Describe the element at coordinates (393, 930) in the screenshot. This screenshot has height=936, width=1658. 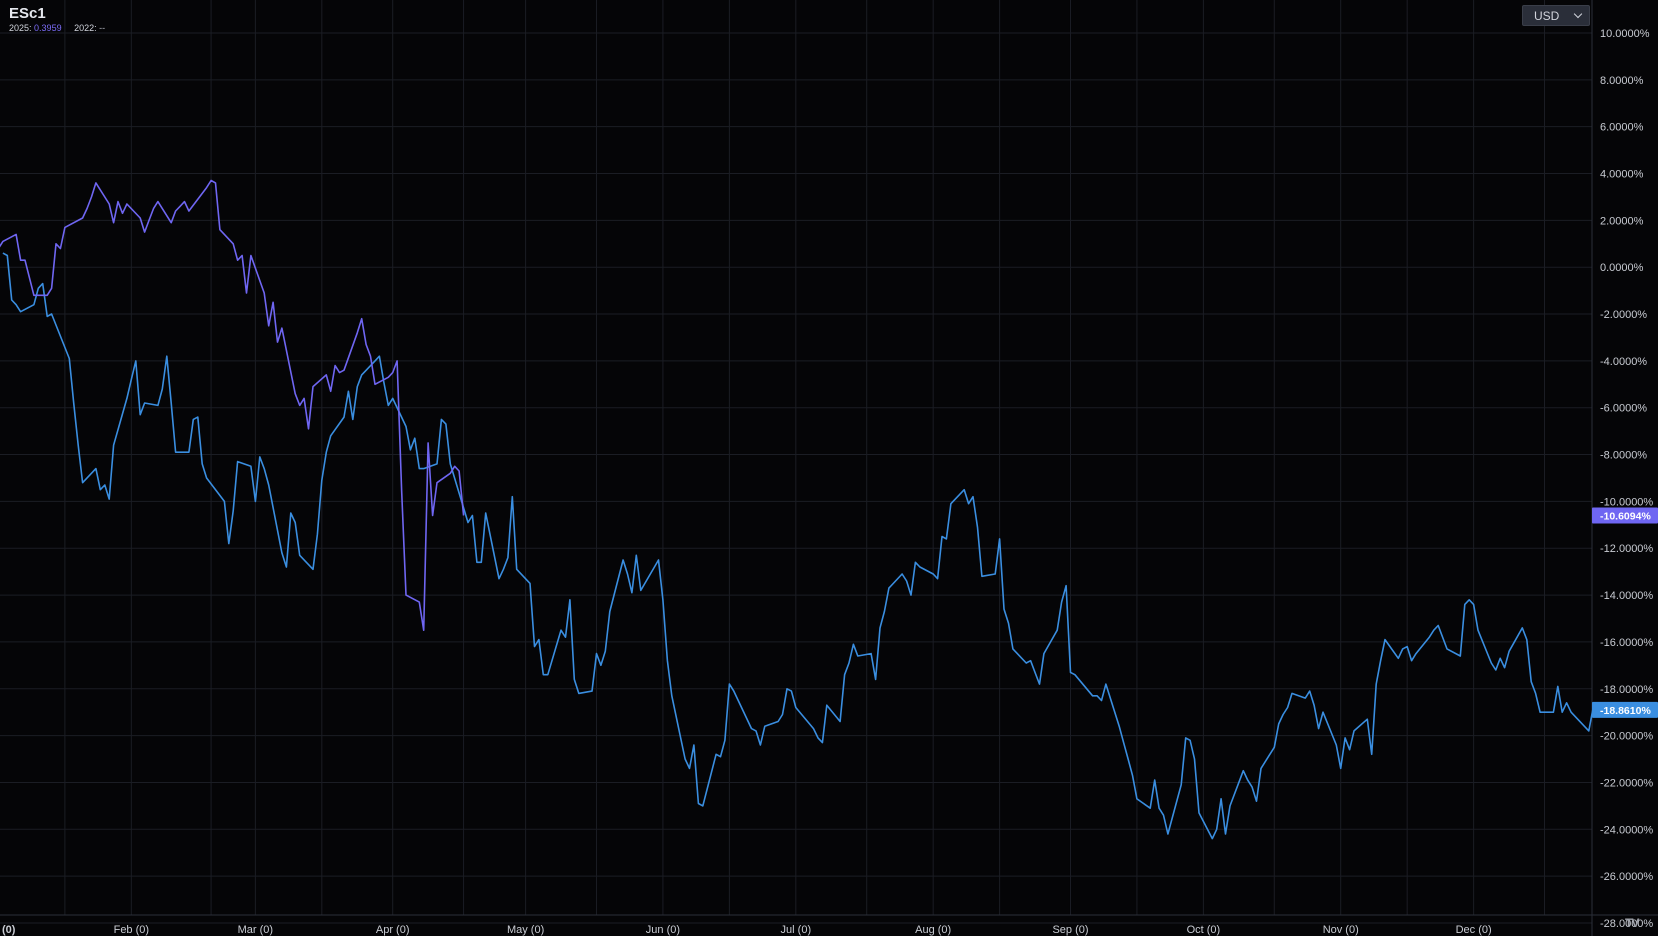
I see `x-tick-label: Apr (0)` at that location.